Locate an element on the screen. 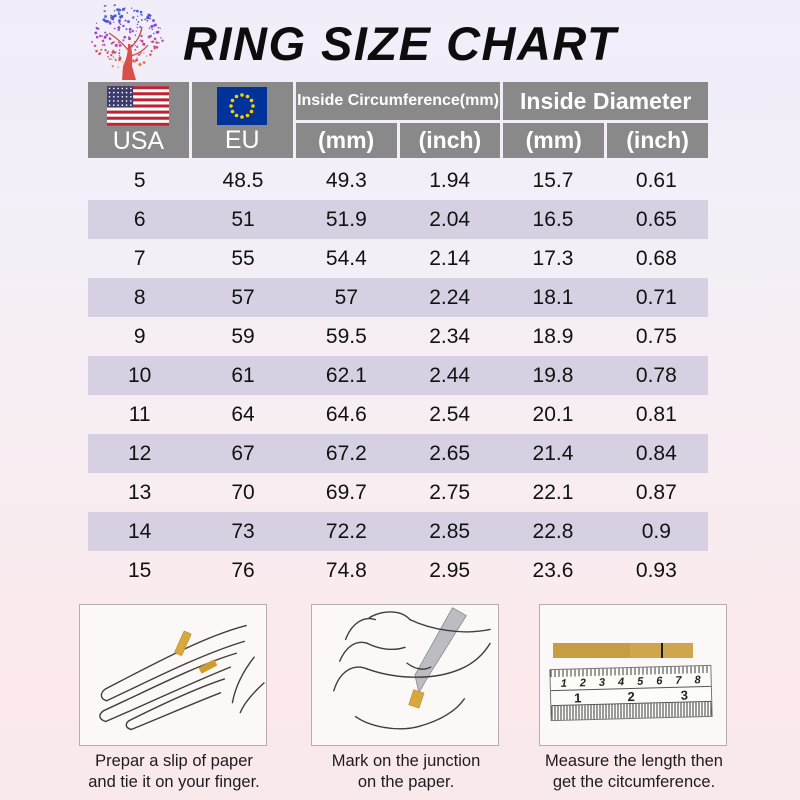 The width and height of the screenshot is (800, 800). table-cell: 2.44 is located at coordinates (450, 375).